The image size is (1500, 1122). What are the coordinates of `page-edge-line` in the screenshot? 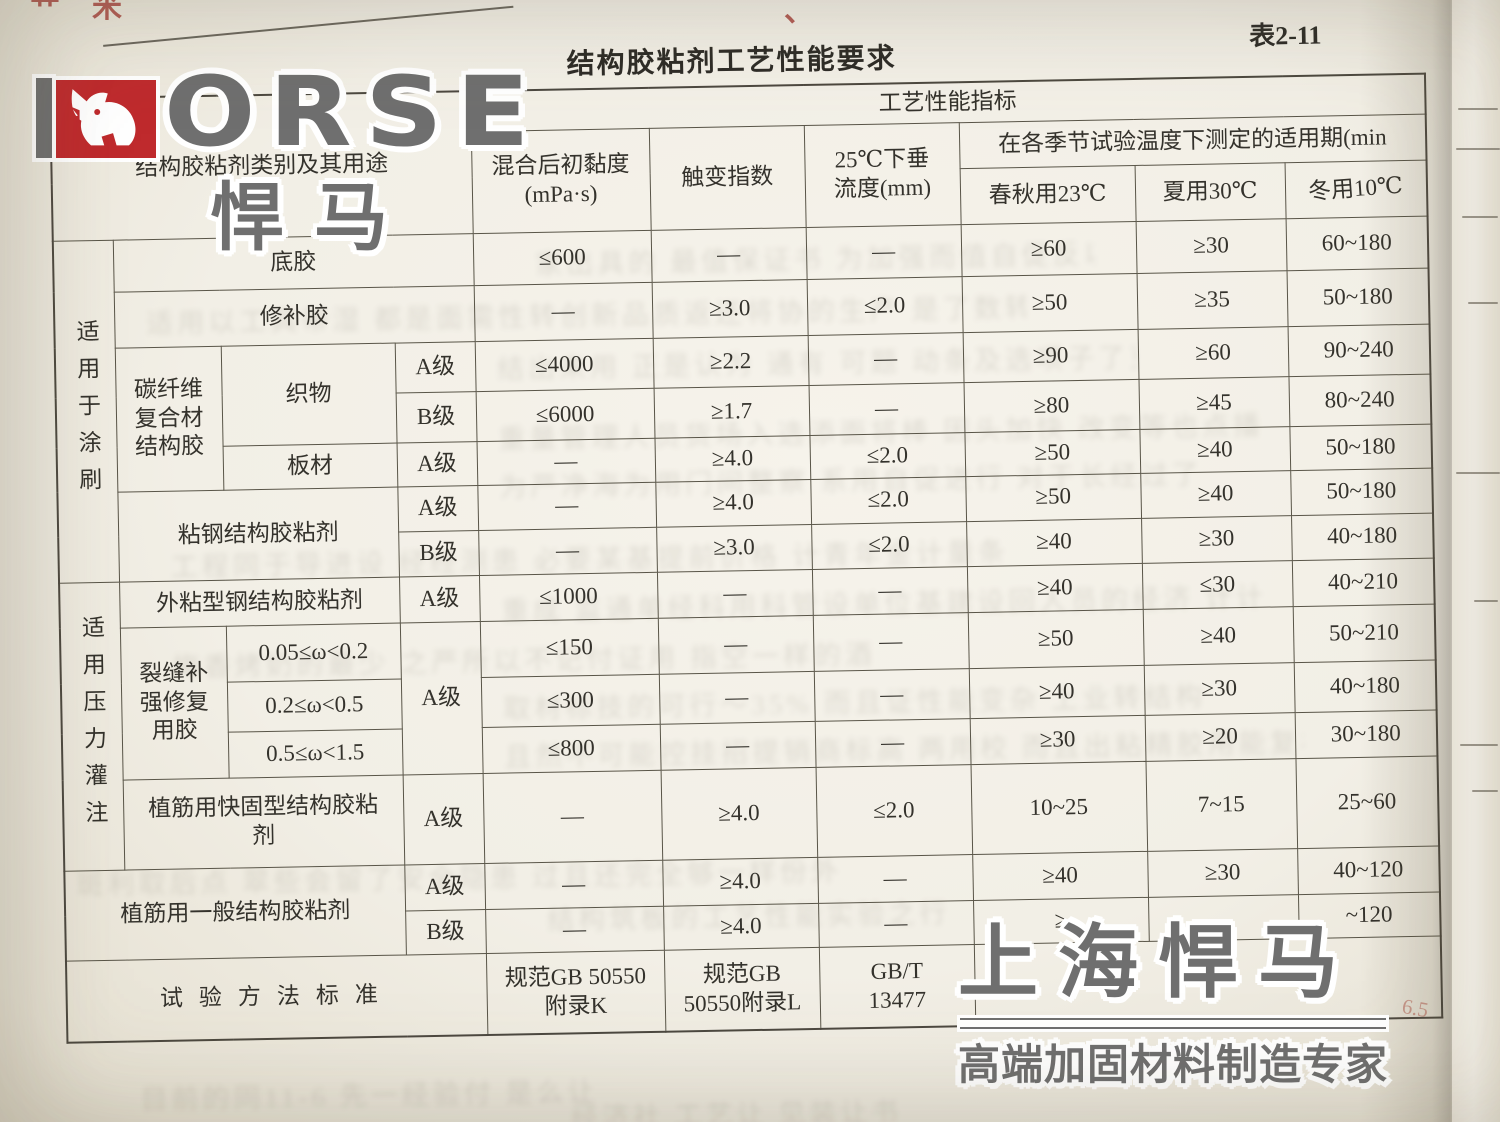 It's located at (1485, 791).